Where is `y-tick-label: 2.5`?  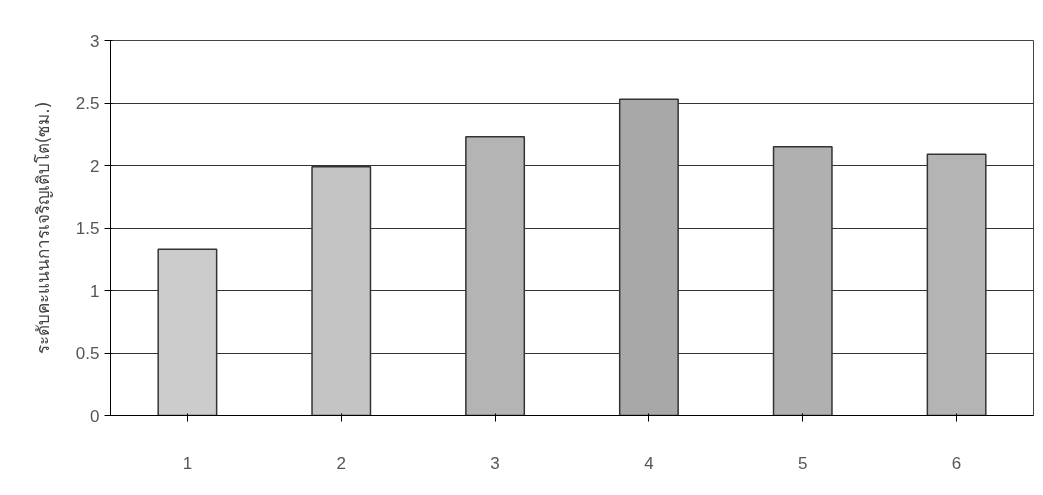
y-tick-label: 2.5 is located at coordinates (87, 103).